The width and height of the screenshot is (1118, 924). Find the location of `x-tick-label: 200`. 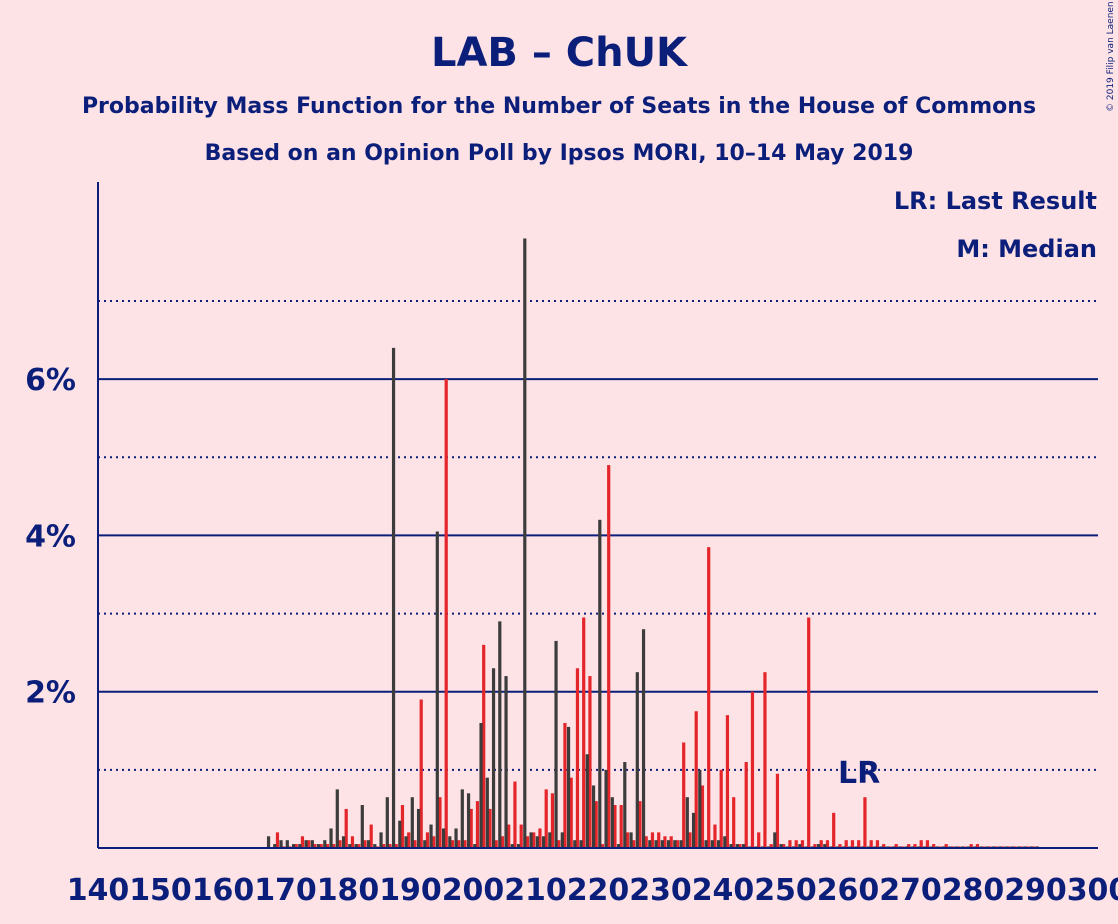

x-tick-label: 200 is located at coordinates (473, 890).